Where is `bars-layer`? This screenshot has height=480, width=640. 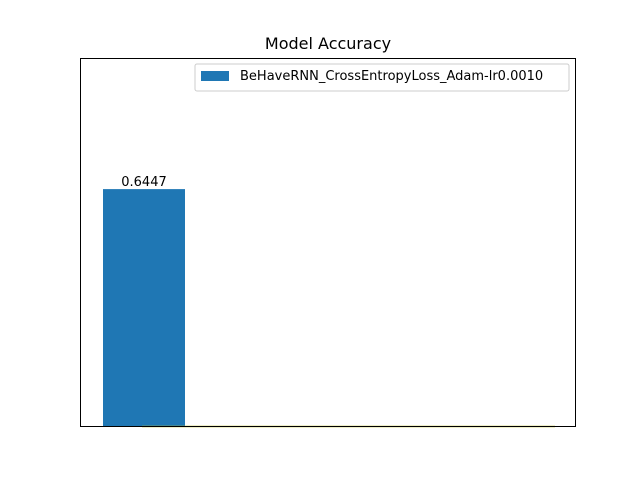
bars-layer is located at coordinates (144, 308).